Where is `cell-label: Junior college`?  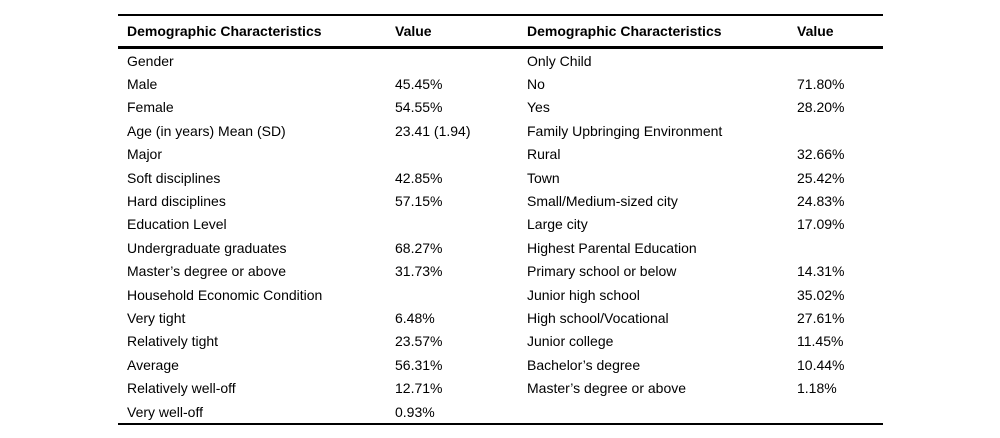 cell-label: Junior college is located at coordinates (570, 341).